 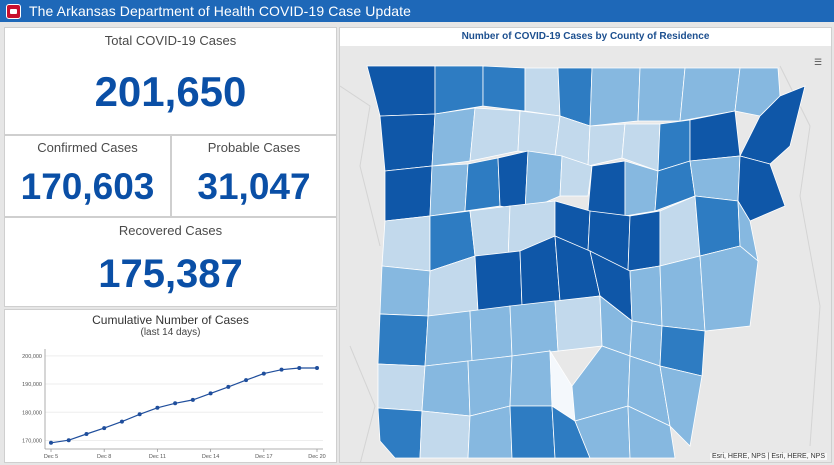 I want to click on county-madison, so click(x=453, y=137).